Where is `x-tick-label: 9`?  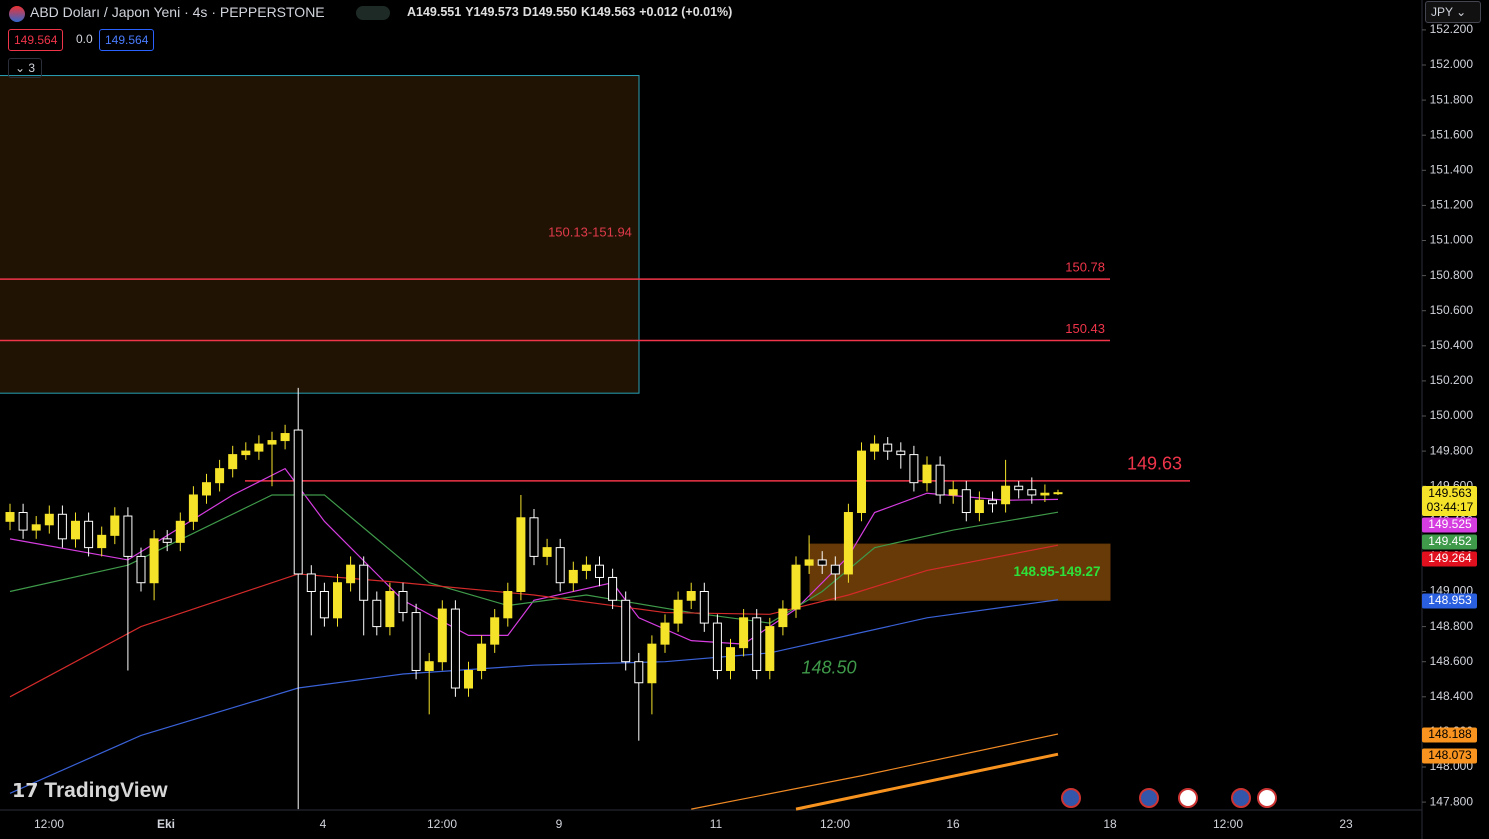
x-tick-label: 9 is located at coordinates (559, 824).